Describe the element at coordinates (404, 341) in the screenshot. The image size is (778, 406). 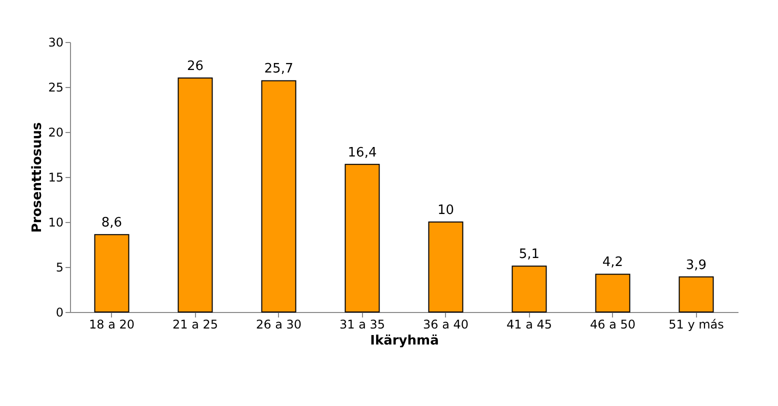
I see `x-axis-title: Ikäryhmä` at that location.